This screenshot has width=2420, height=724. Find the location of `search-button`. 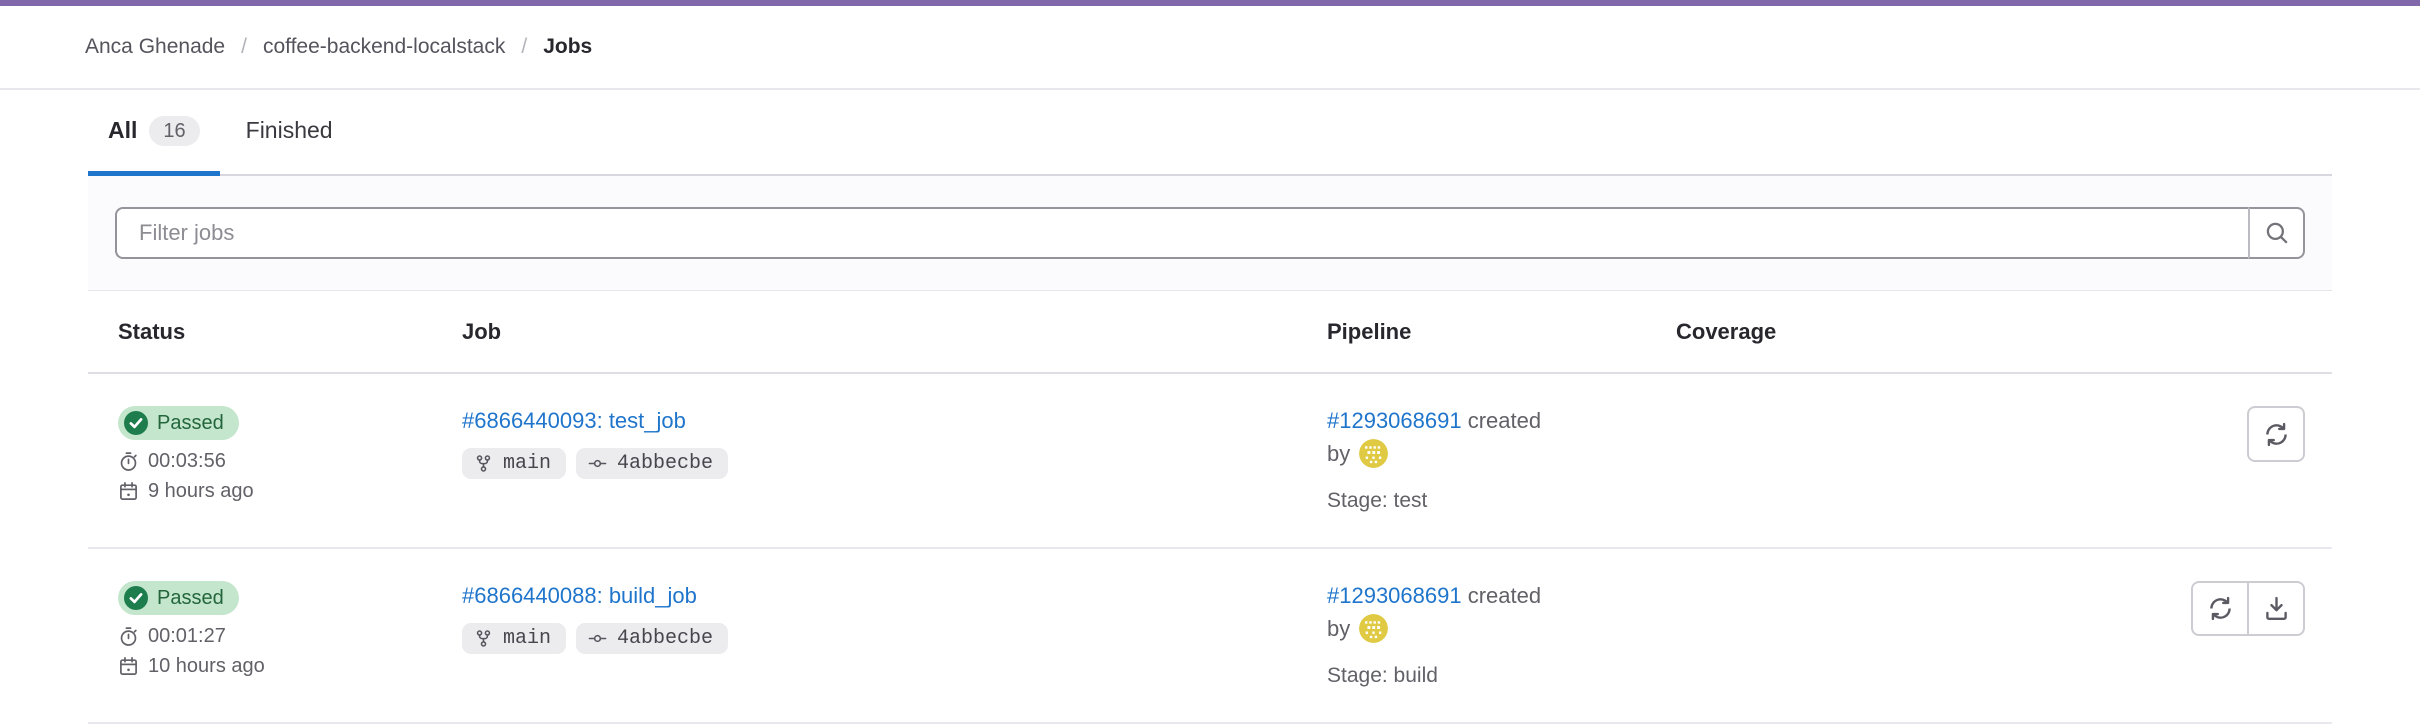

search-button is located at coordinates (2276, 233).